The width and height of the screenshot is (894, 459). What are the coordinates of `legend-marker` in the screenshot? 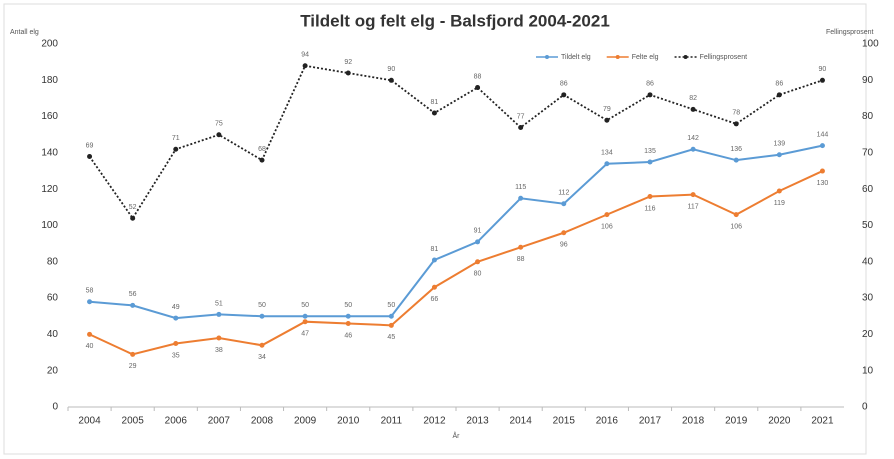 It's located at (685, 57).